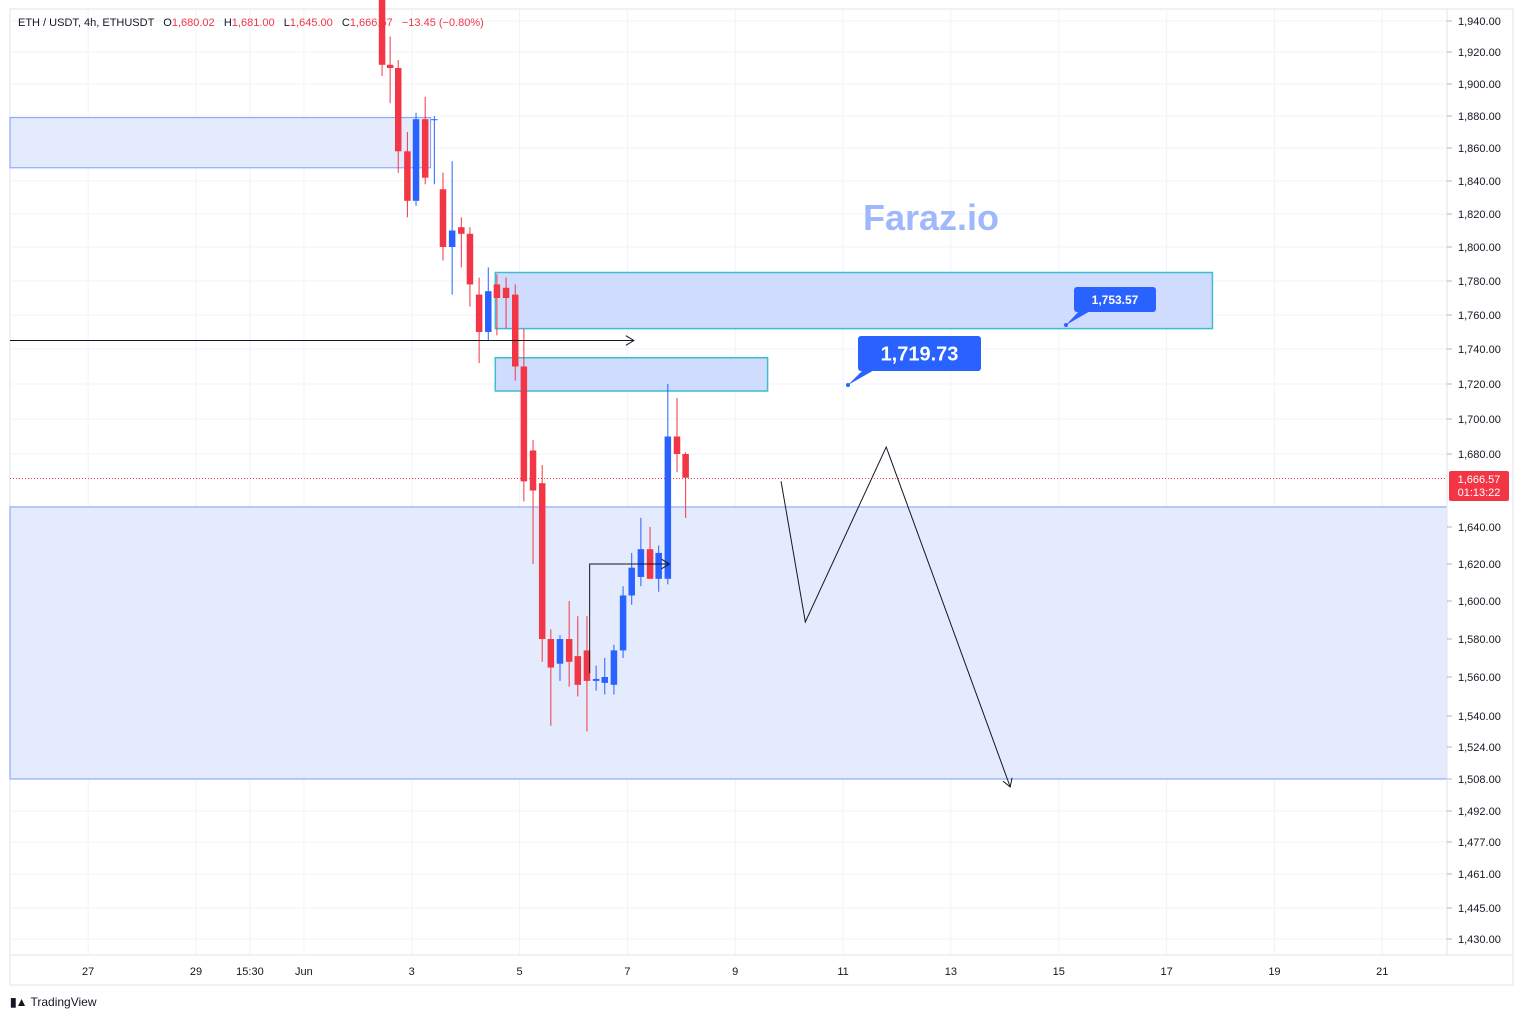 The width and height of the screenshot is (1523, 1021). Describe the element at coordinates (227, 23) in the screenshot. I see `high-label: H` at that location.